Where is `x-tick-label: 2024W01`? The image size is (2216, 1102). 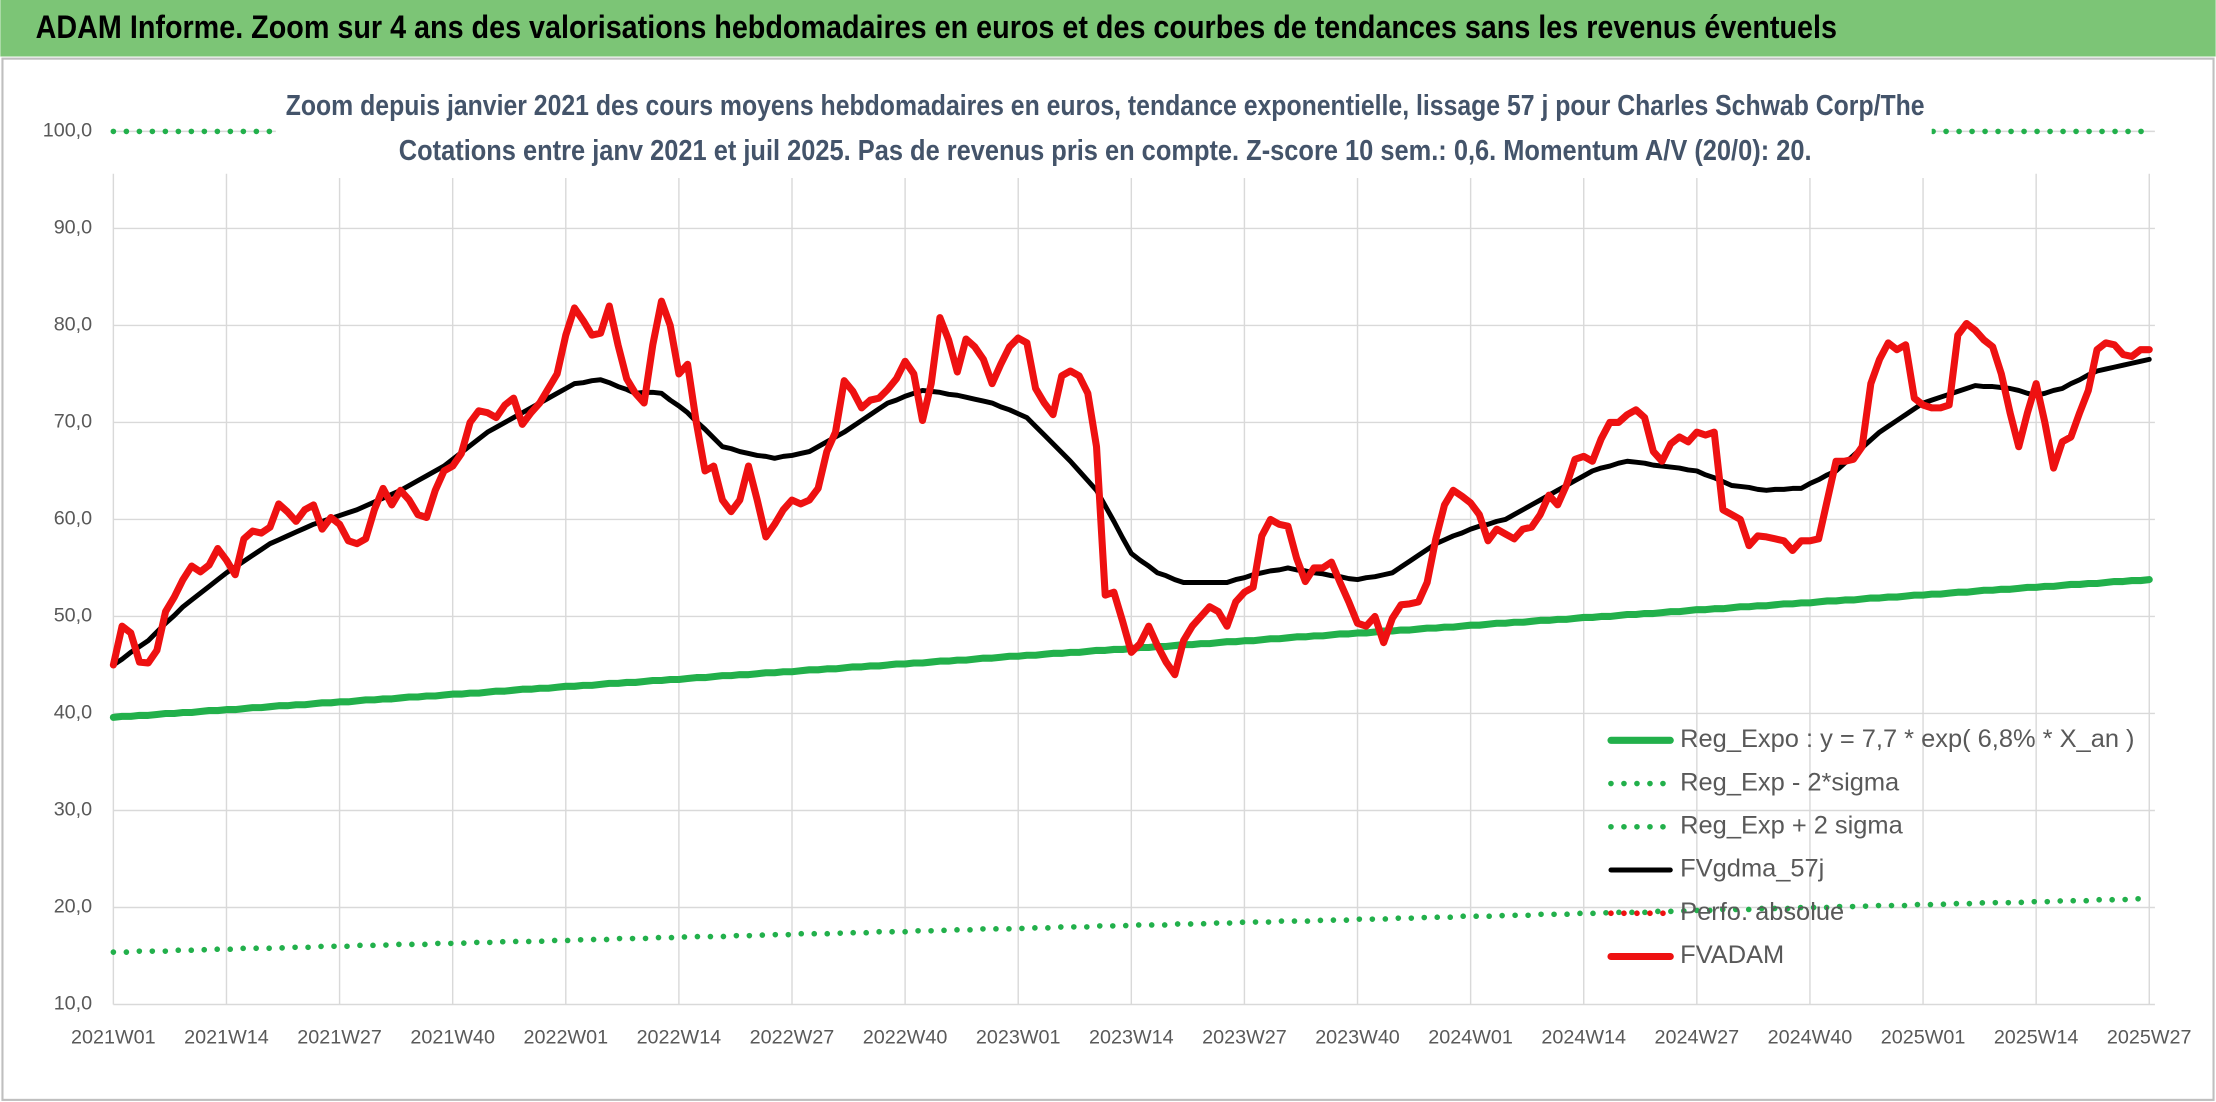 x-tick-label: 2024W01 is located at coordinates (1470, 1038).